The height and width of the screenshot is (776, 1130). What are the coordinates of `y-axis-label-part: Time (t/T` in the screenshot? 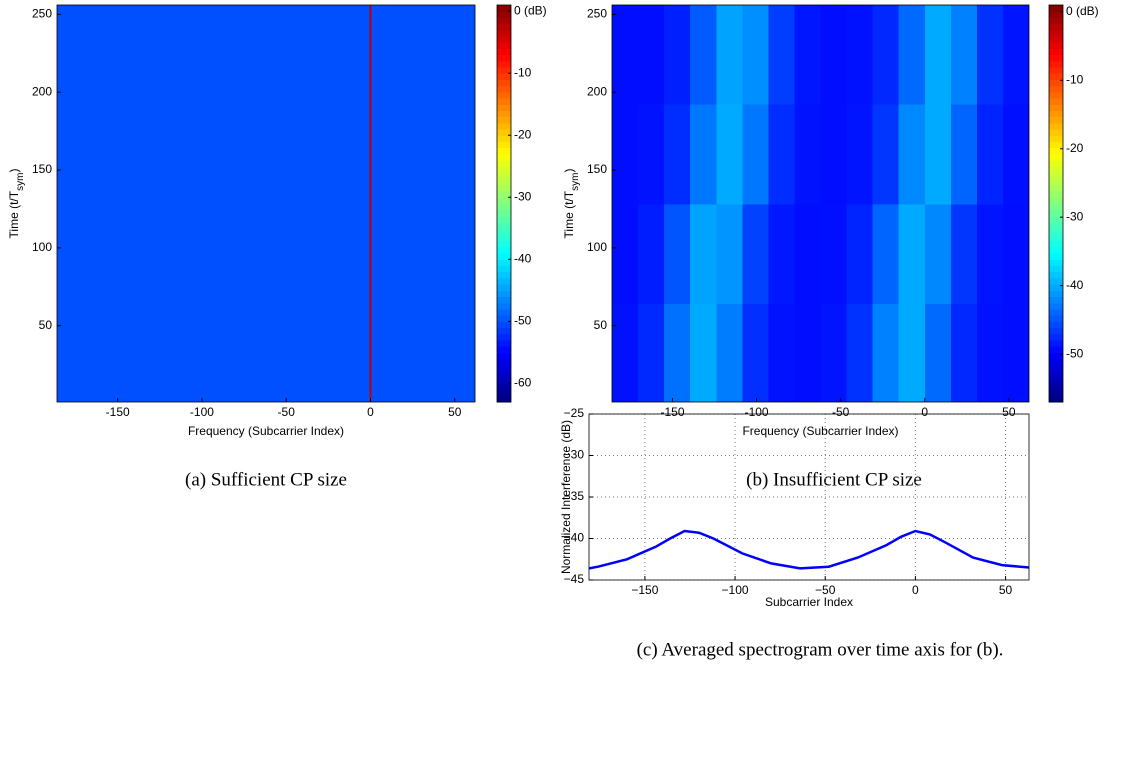 It's located at (569, 214).